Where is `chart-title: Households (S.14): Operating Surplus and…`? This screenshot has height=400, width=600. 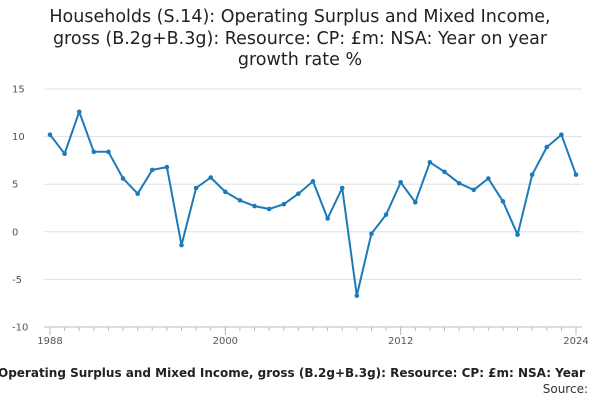
chart-title: Households (S.14): Operating Surplus and… is located at coordinates (300, 38).